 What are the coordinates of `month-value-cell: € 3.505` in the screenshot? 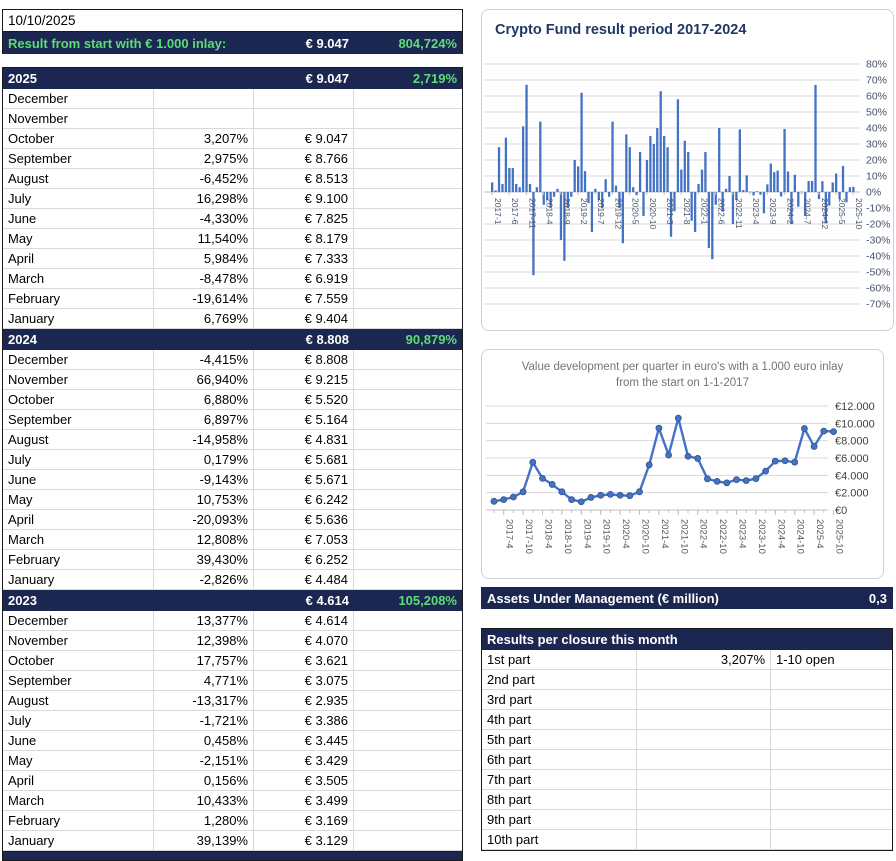 It's located at (304, 781).